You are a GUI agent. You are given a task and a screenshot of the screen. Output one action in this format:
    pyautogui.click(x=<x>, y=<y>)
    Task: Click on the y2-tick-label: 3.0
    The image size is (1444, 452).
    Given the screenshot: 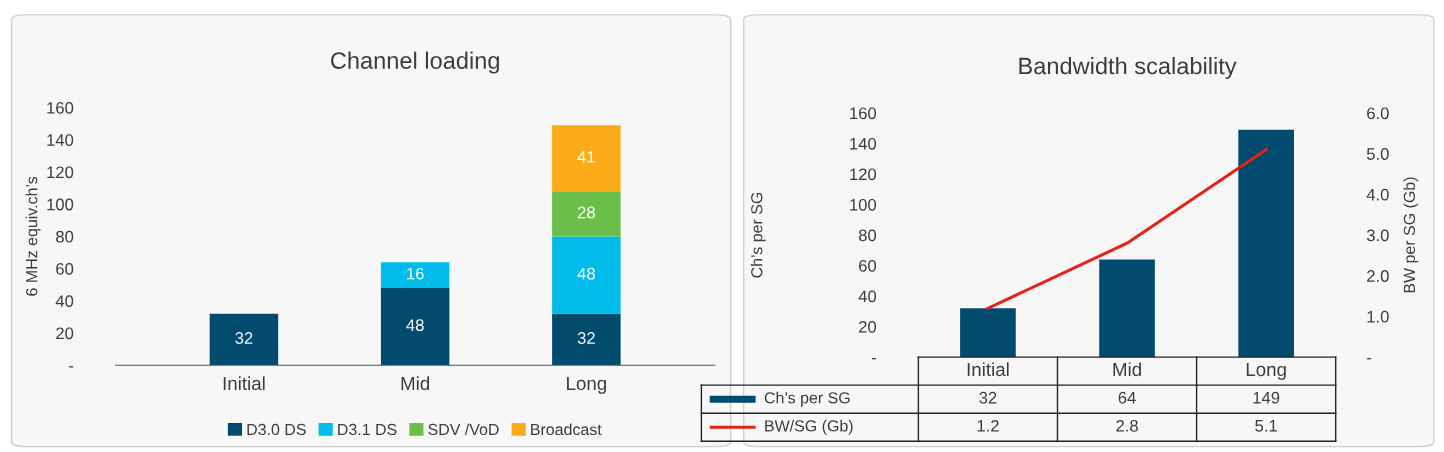 What is the action you would take?
    pyautogui.click(x=1377, y=235)
    